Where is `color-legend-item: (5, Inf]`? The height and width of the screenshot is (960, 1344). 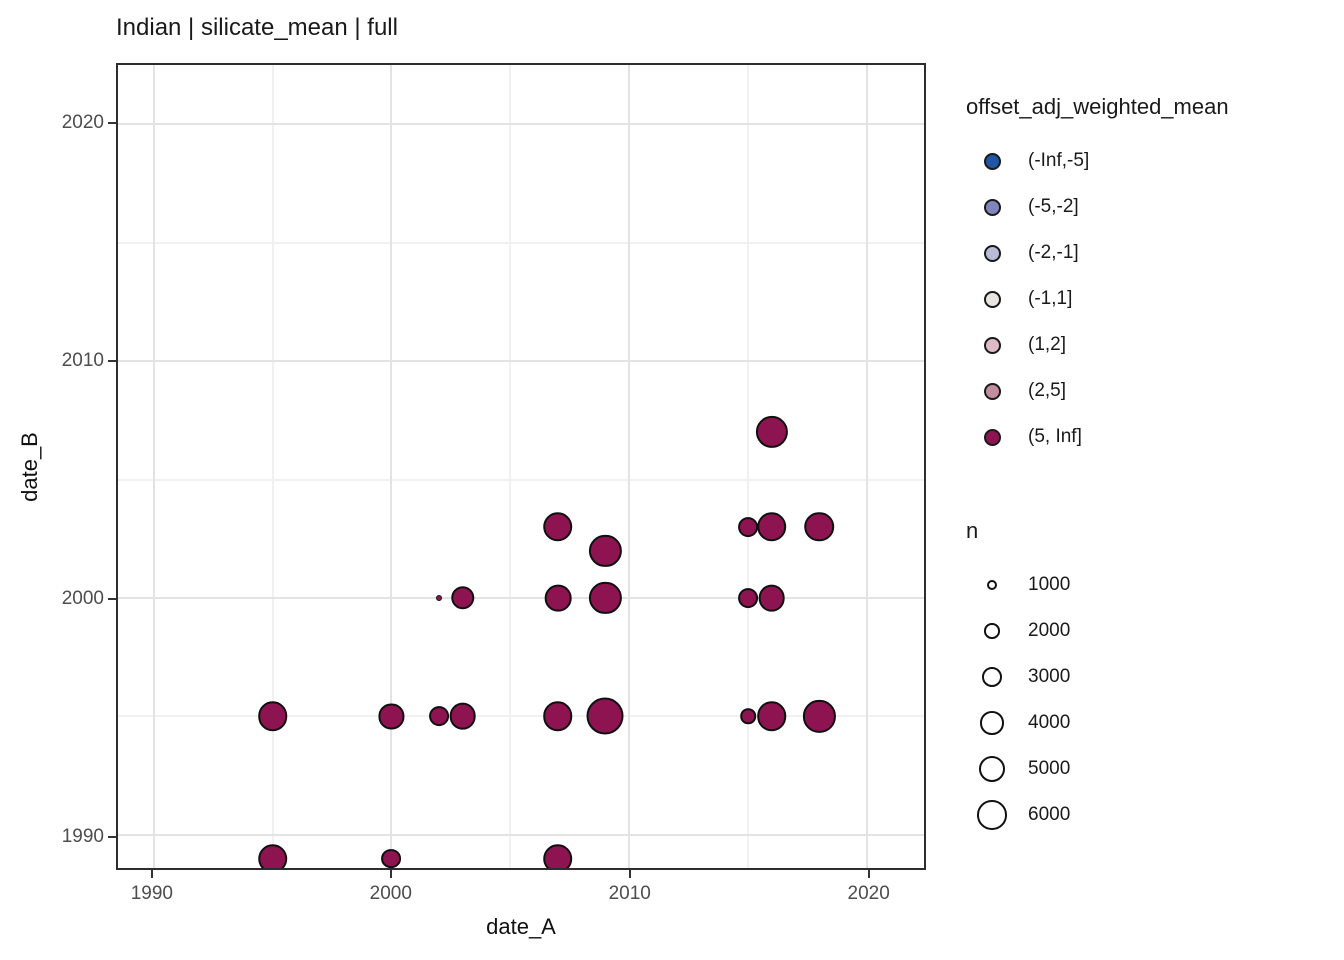
color-legend-item: (5, Inf] is located at coordinates (1152, 437).